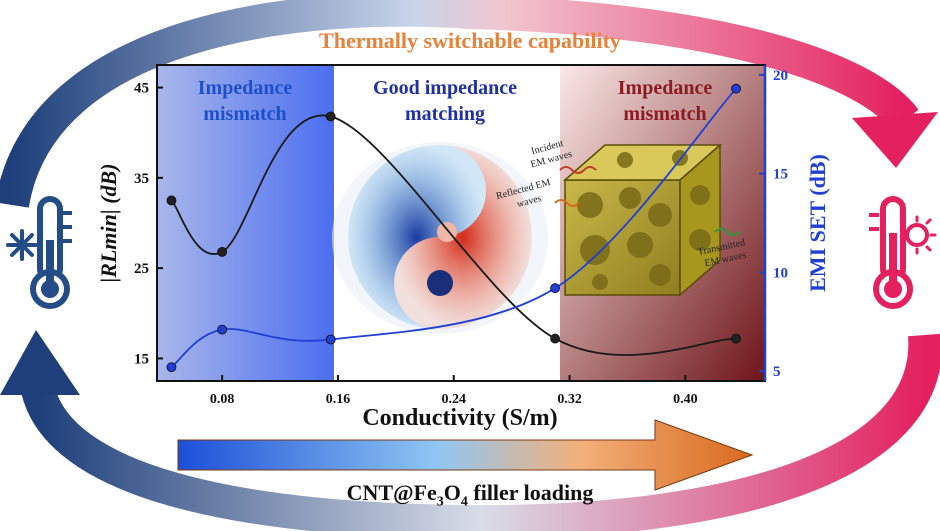 This screenshot has width=940, height=531. What do you see at coordinates (470, 40) in the screenshot?
I see `figure-title: Thermally switchable capability` at bounding box center [470, 40].